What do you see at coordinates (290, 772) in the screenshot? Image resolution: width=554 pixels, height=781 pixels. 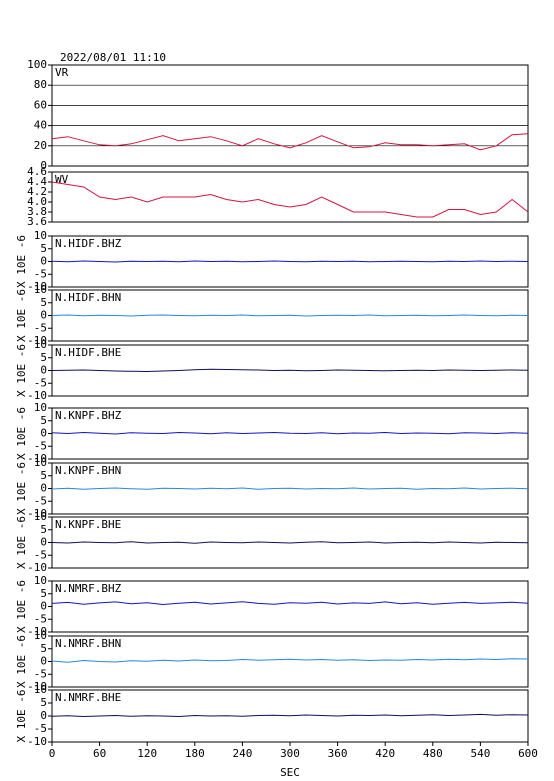 I see `x-axis-label: SEC` at bounding box center [290, 772].